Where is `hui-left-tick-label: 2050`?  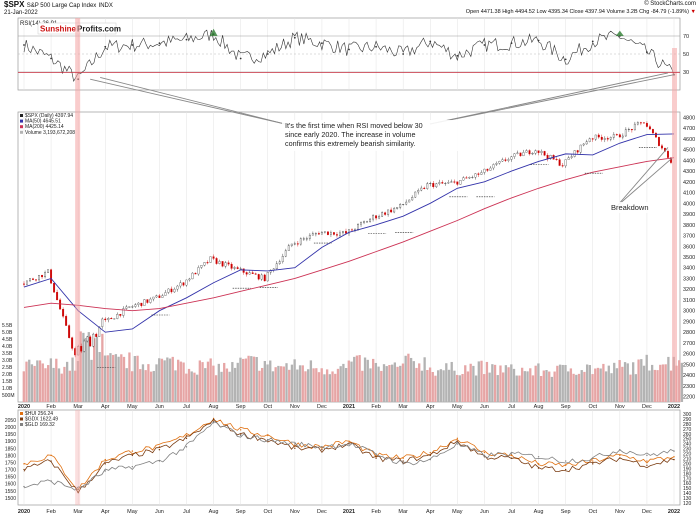 hui-left-tick-label: 2050 is located at coordinates (10, 421).